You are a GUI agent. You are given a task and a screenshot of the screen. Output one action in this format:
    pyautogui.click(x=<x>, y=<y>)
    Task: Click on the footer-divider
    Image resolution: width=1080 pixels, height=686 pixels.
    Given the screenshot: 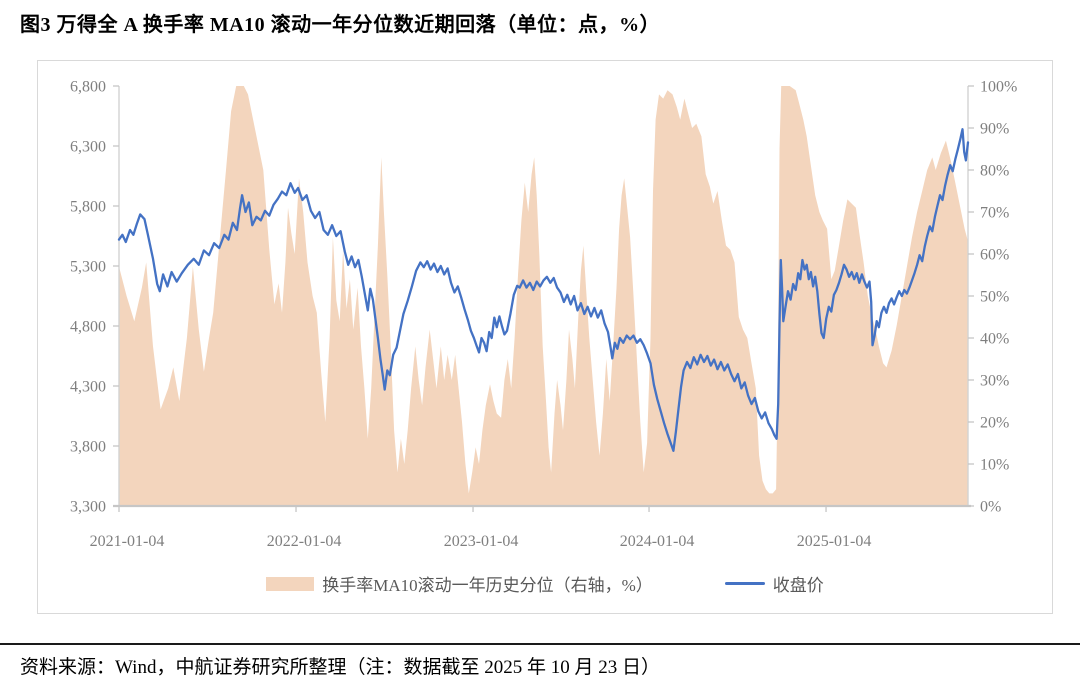 What is the action you would take?
    pyautogui.click(x=540, y=644)
    